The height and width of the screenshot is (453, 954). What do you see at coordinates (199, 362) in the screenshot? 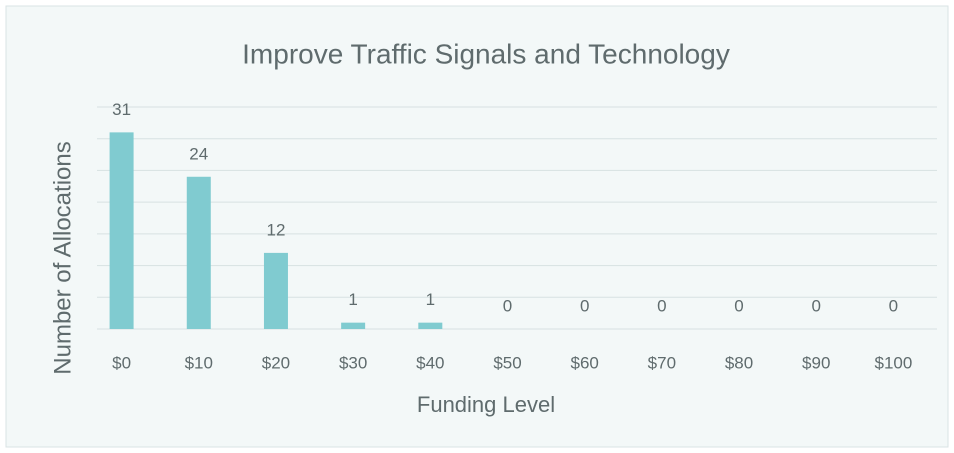
I see `x-tick-label: $10` at bounding box center [199, 362].